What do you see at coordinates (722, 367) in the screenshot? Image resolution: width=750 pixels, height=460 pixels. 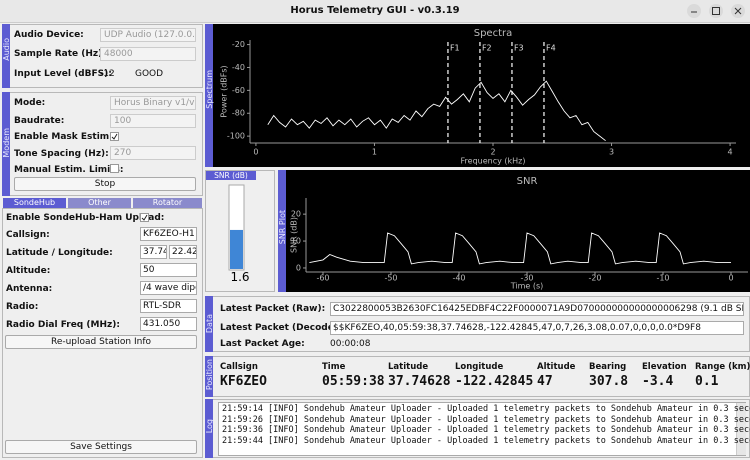 I see `position-header: Range (km)` at bounding box center [722, 367].